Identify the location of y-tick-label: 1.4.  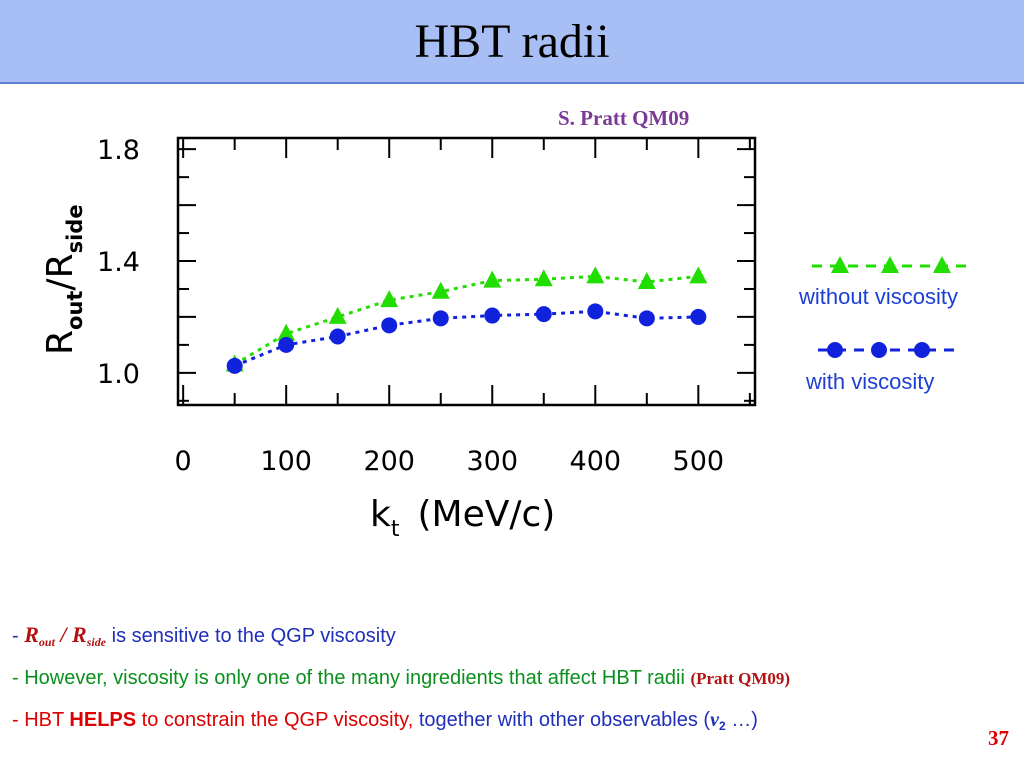
(118, 262).